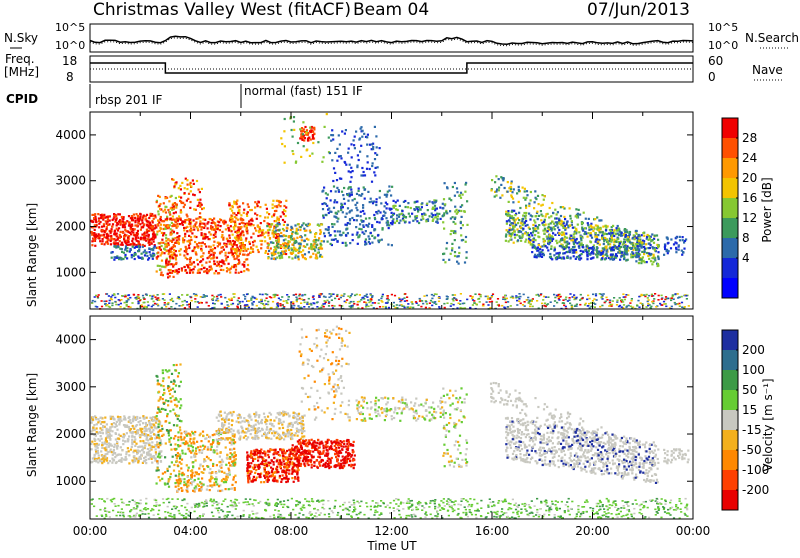  Describe the element at coordinates (746, 238) in the screenshot. I see `colorbar-tick-label: 8` at that location.